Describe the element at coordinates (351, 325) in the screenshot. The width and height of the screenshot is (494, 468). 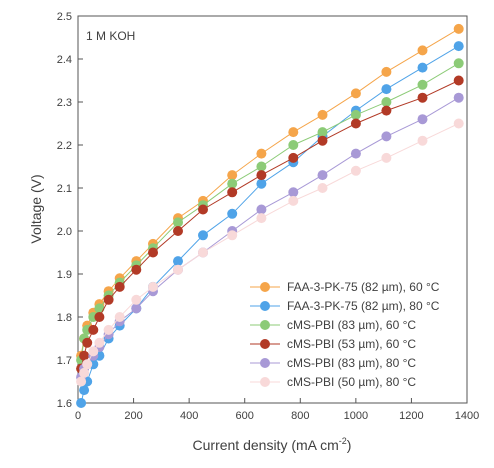
I see `legend-label: cMS-PBI (83 µm), 60 °C` at that location.